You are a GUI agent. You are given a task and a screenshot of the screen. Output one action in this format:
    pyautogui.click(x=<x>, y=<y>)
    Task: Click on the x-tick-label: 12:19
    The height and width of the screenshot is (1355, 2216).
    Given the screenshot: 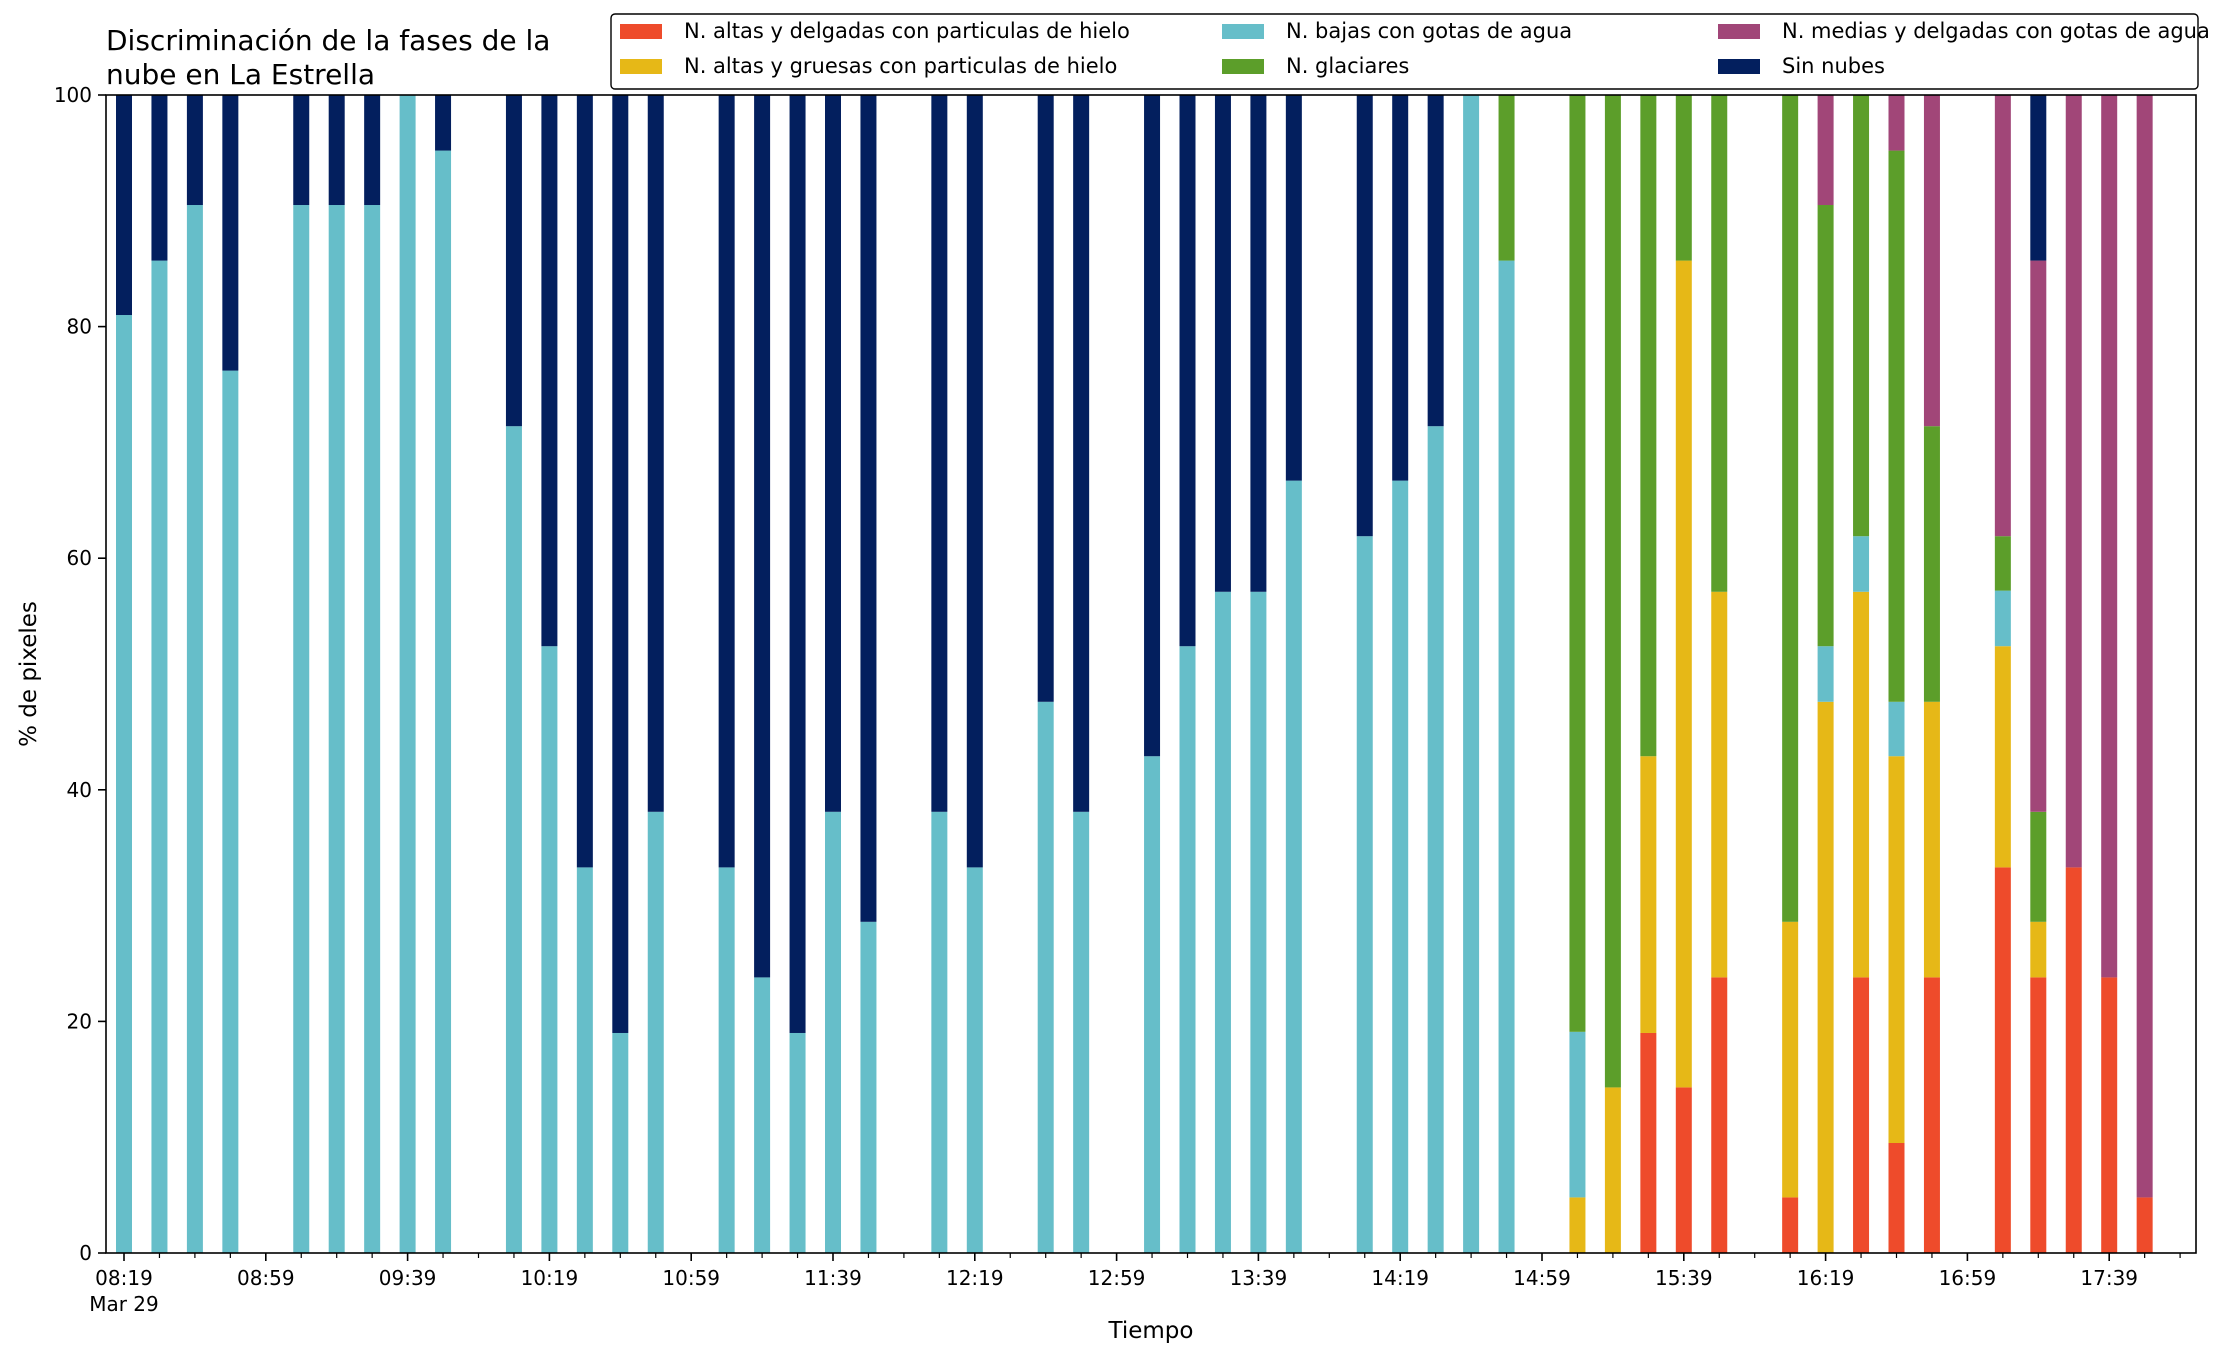 What is the action you would take?
    pyautogui.click(x=975, y=1278)
    